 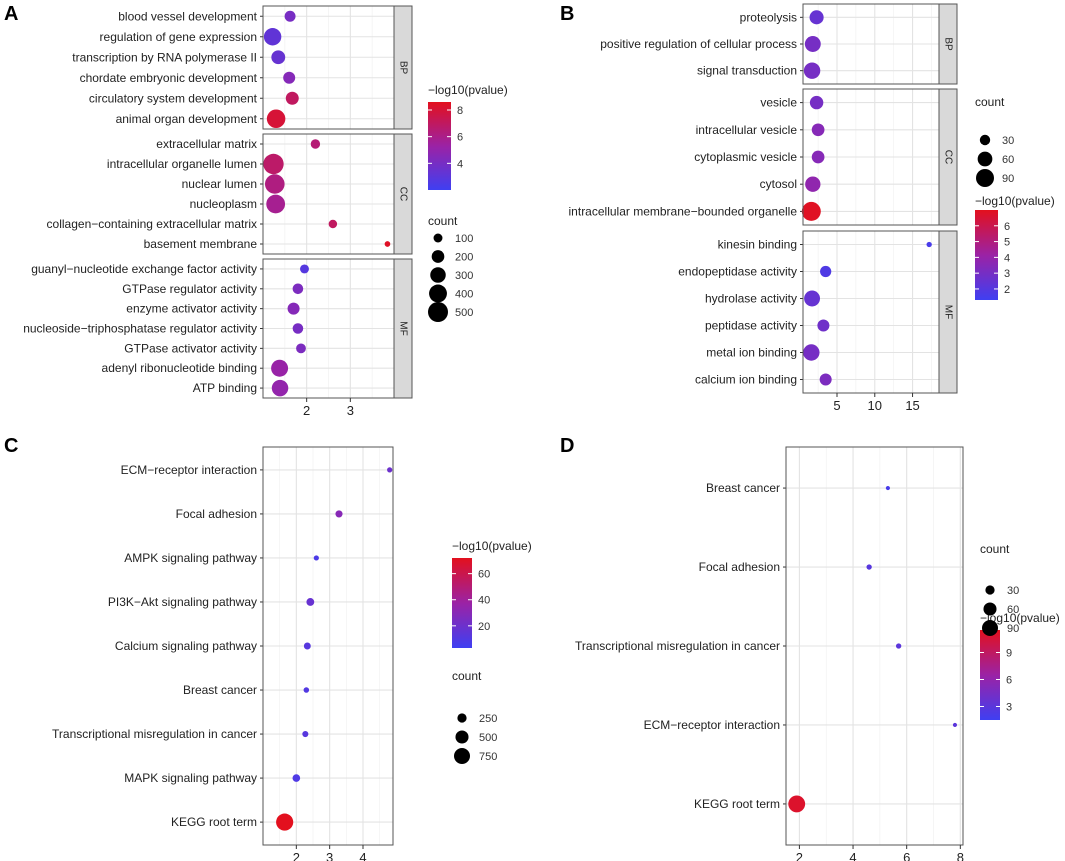 I want to click on y-label-extracellular-matrix: extracellular matrix, so click(x=206, y=144).